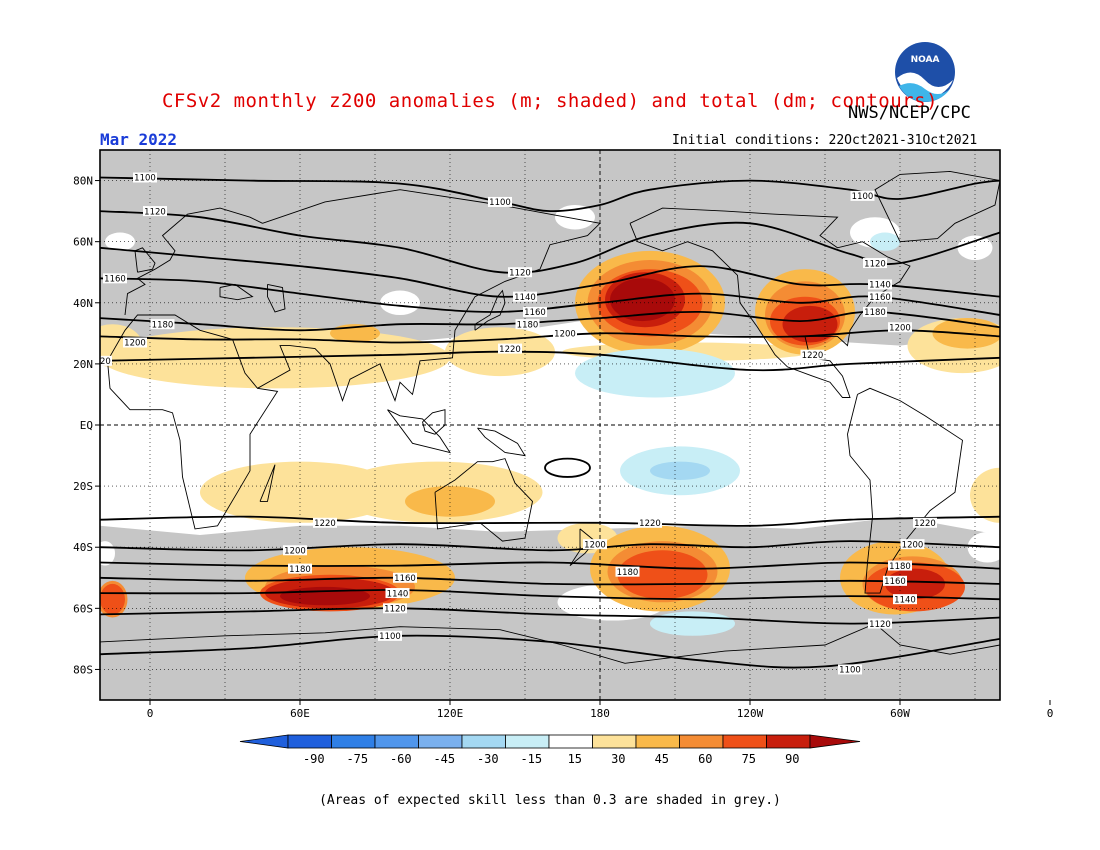  What do you see at coordinates (900, 713) in the screenshot?
I see `lon-tick-label: 60W` at bounding box center [900, 713].